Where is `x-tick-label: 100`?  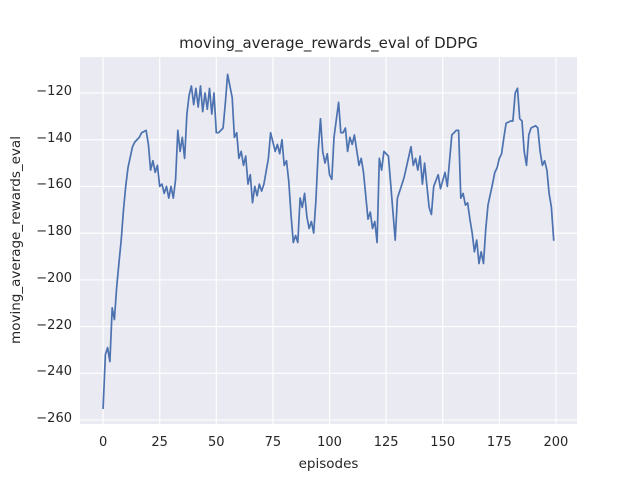 x-tick-label: 100 is located at coordinates (329, 442).